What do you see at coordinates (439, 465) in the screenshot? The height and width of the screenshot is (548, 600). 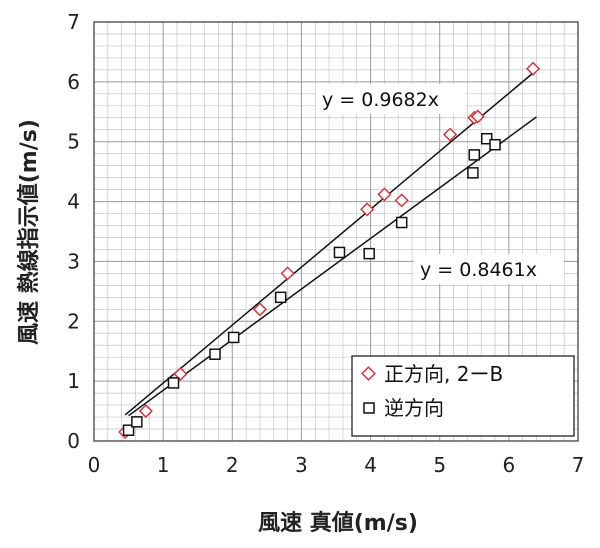 I see `x-tick-label: 5` at bounding box center [439, 465].